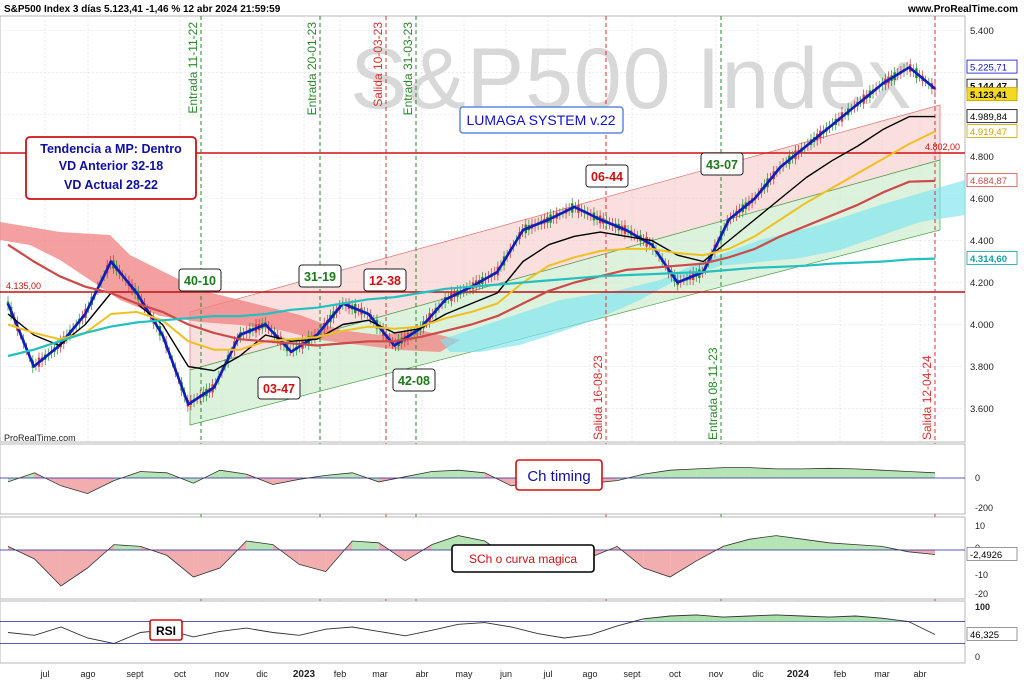  What do you see at coordinates (982, 409) in the screenshot?
I see `price-tick-label: 3.600` at bounding box center [982, 409].